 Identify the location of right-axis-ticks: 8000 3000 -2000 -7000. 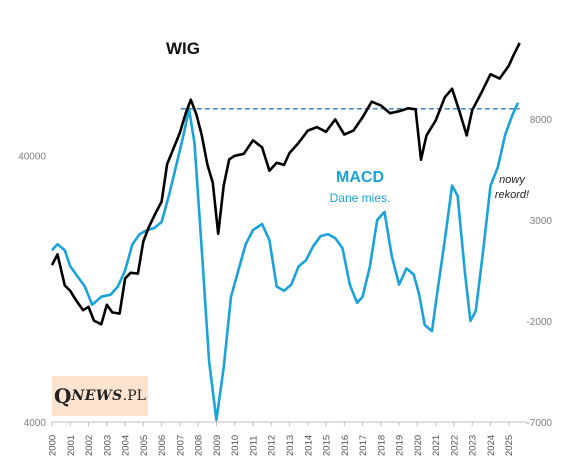
(539, 272).